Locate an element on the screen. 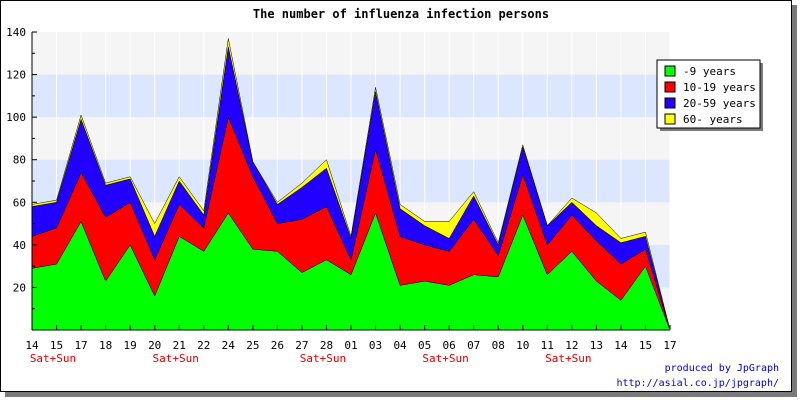 Image resolution: width=800 pixels, height=400 pixels. y-tick-label: 40 is located at coordinates (19, 245).